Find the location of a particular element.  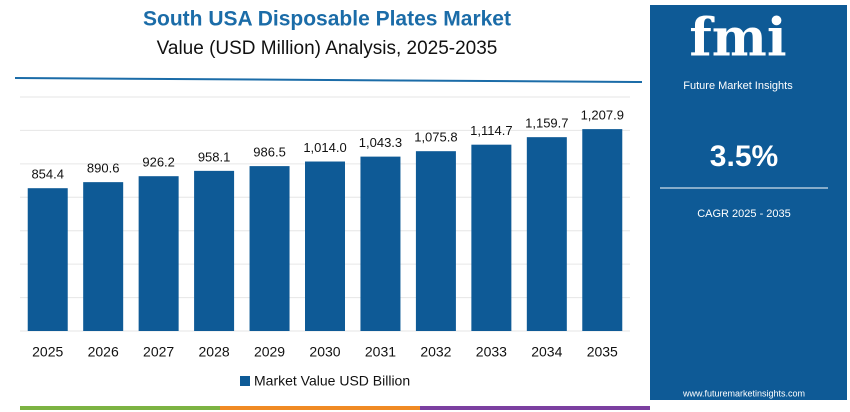

value-label: 1,114.7 is located at coordinates (491, 130).